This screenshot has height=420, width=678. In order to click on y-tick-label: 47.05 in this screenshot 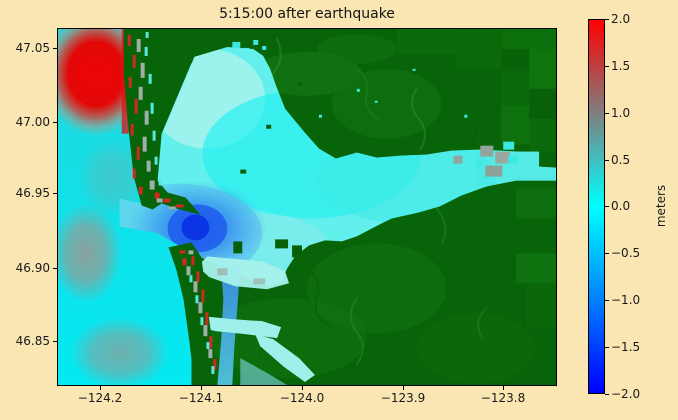, I will do `click(32, 48)`.